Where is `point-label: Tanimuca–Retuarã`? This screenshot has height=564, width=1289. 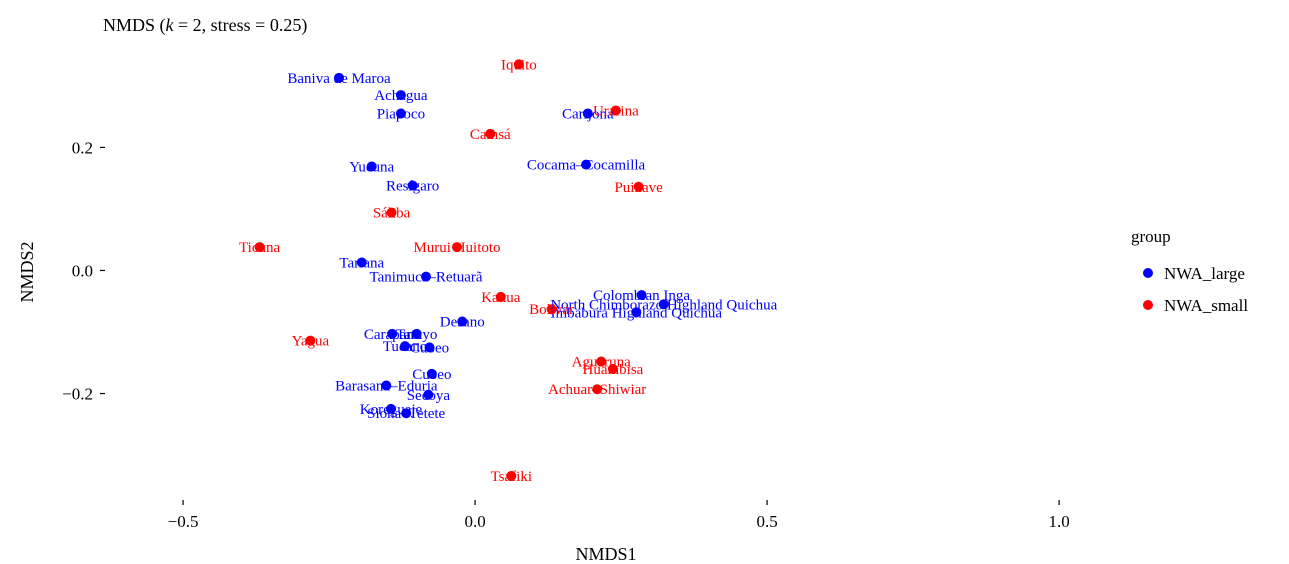 point-label: Tanimuca–Retuarã is located at coordinates (425, 278).